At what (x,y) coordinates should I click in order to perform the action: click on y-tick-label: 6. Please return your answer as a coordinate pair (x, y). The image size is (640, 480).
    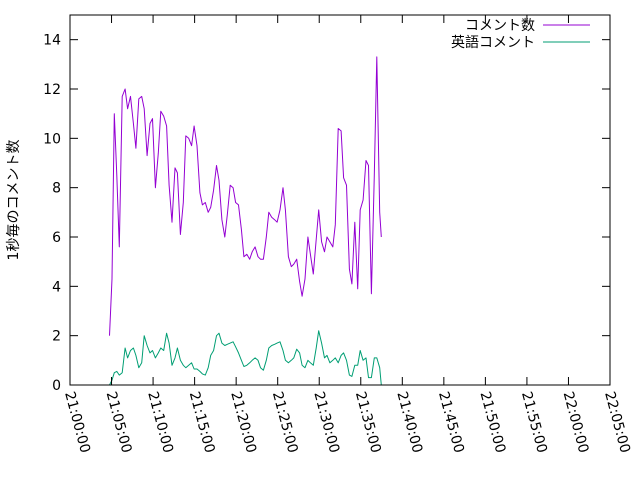
    Looking at the image, I should click on (56, 238).